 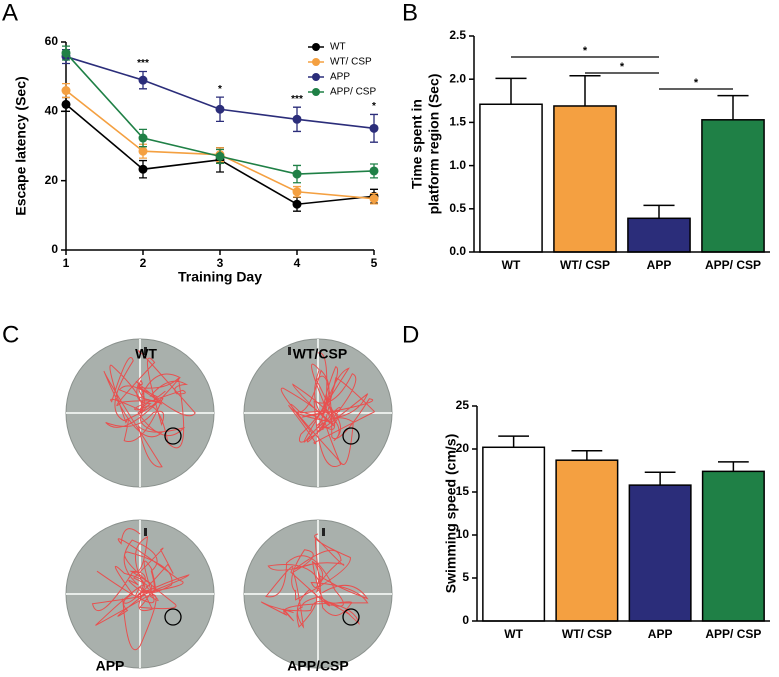 What do you see at coordinates (465, 577) in the screenshot?
I see `y-tick-label: 5` at bounding box center [465, 577].